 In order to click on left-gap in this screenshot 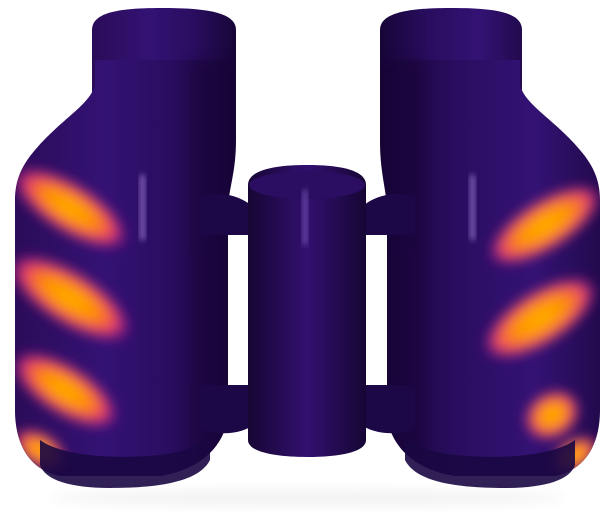, I will do `click(240, 310)`.